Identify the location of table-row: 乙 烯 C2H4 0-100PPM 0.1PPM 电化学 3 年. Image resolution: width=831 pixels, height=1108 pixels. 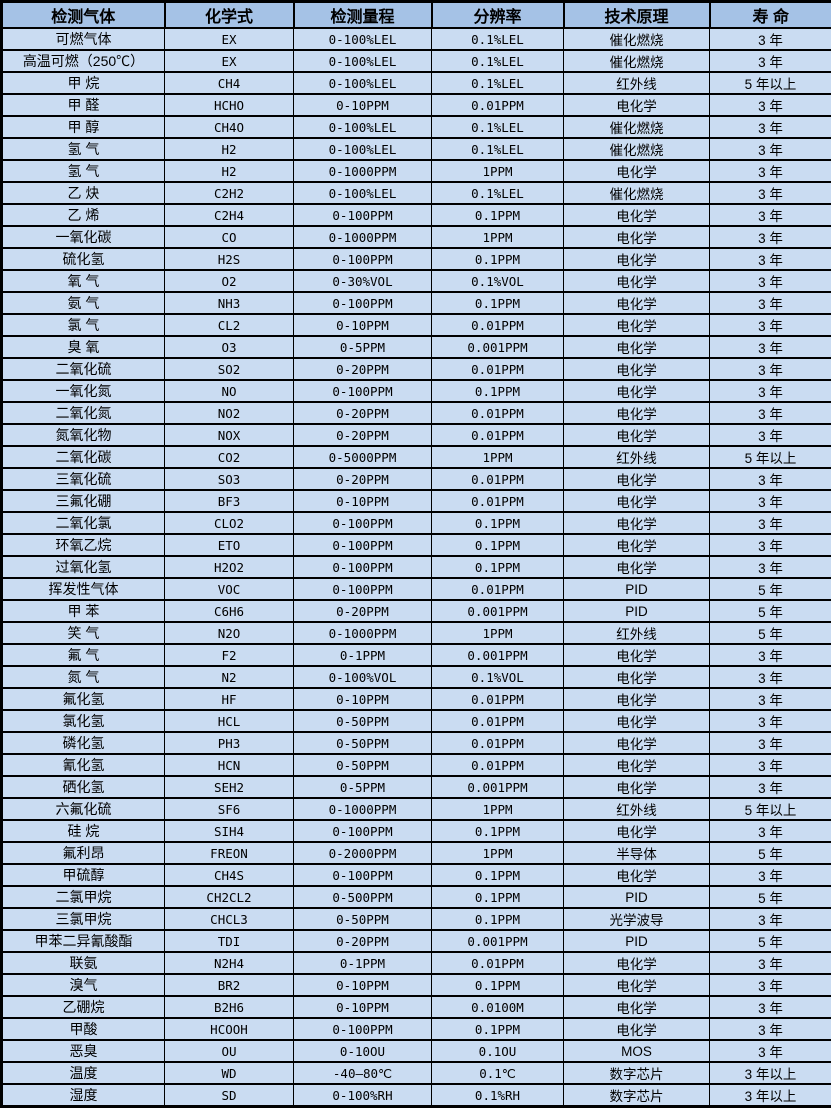
(416, 215).